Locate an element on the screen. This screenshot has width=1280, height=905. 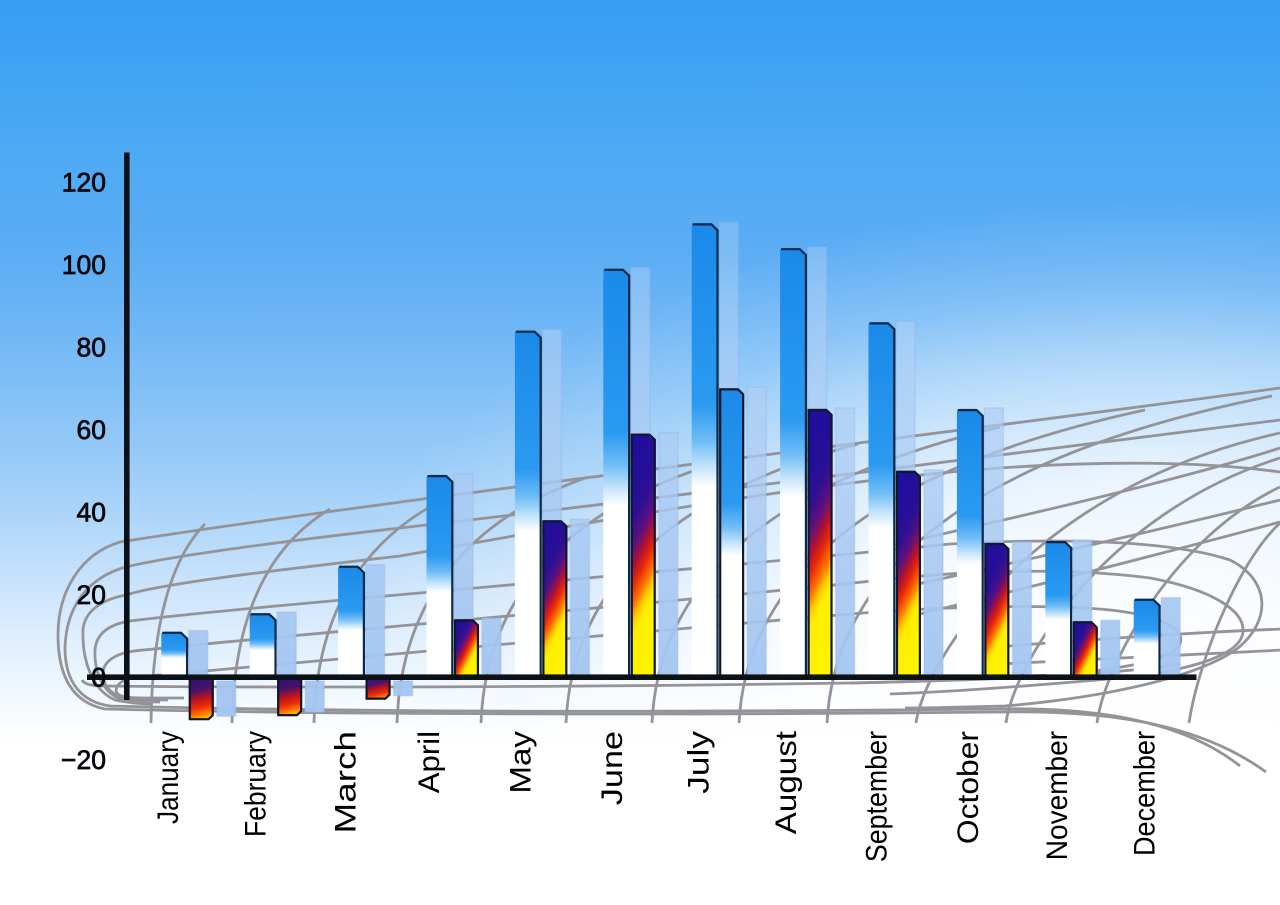
svg-text: March is located at coordinates (346, 782).